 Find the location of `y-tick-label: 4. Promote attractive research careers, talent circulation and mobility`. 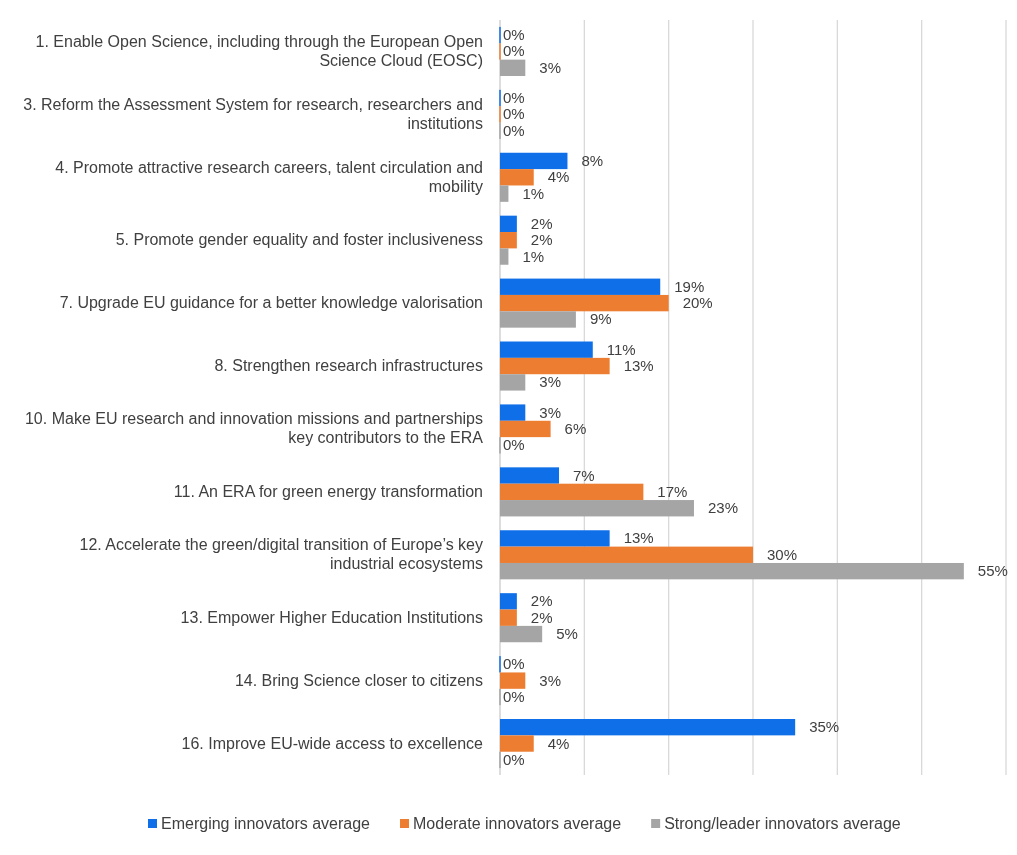

y-tick-label: 4. Promote attractive research careers, talent circulation and mobility is located at coordinates (269, 176).